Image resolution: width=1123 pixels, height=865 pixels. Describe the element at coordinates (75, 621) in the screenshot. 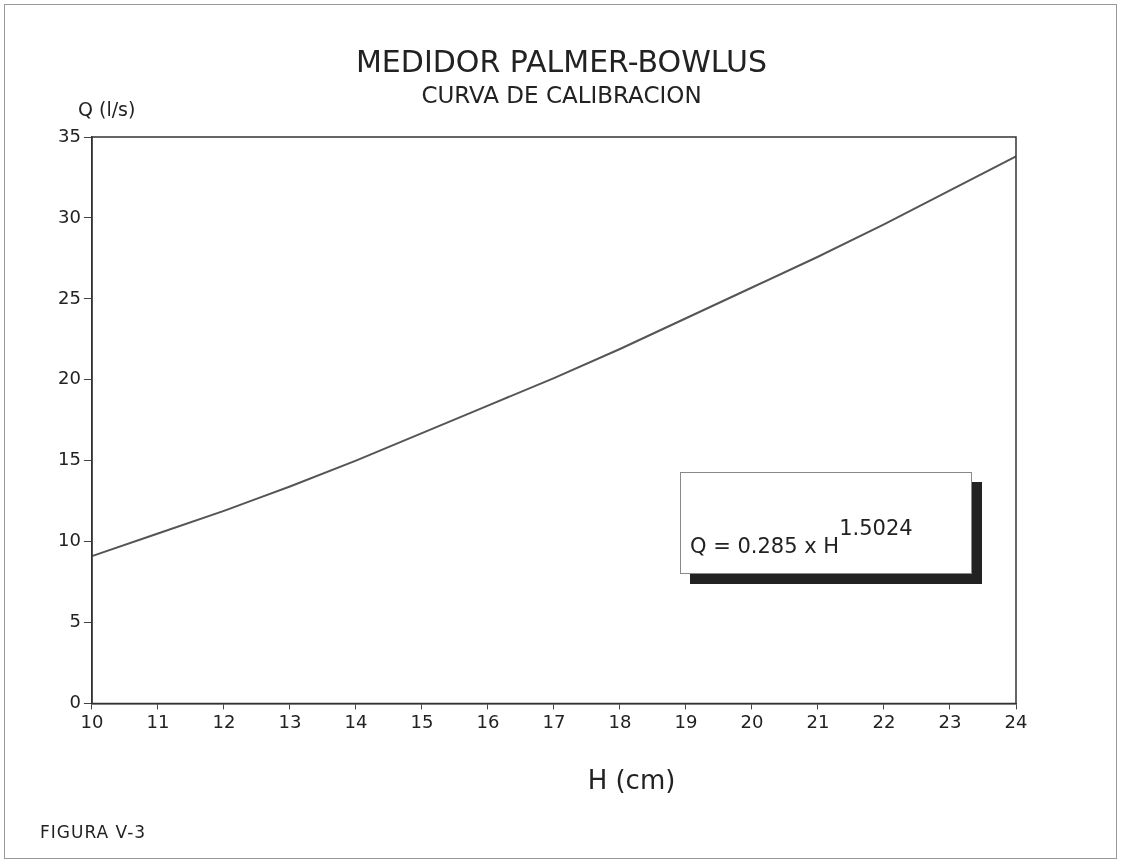

I see `y-tick-label: 5` at that location.